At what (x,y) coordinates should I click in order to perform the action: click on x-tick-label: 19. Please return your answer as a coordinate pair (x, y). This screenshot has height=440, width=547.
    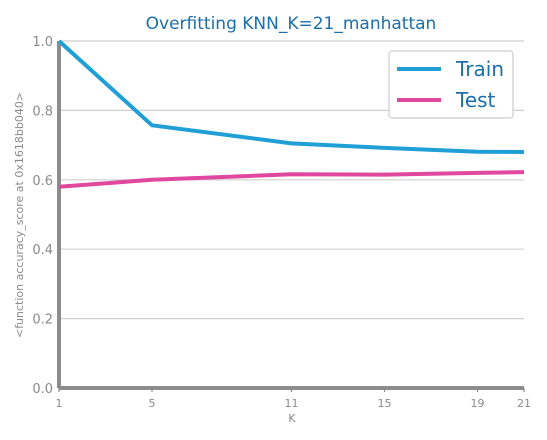
    Looking at the image, I should click on (478, 403).